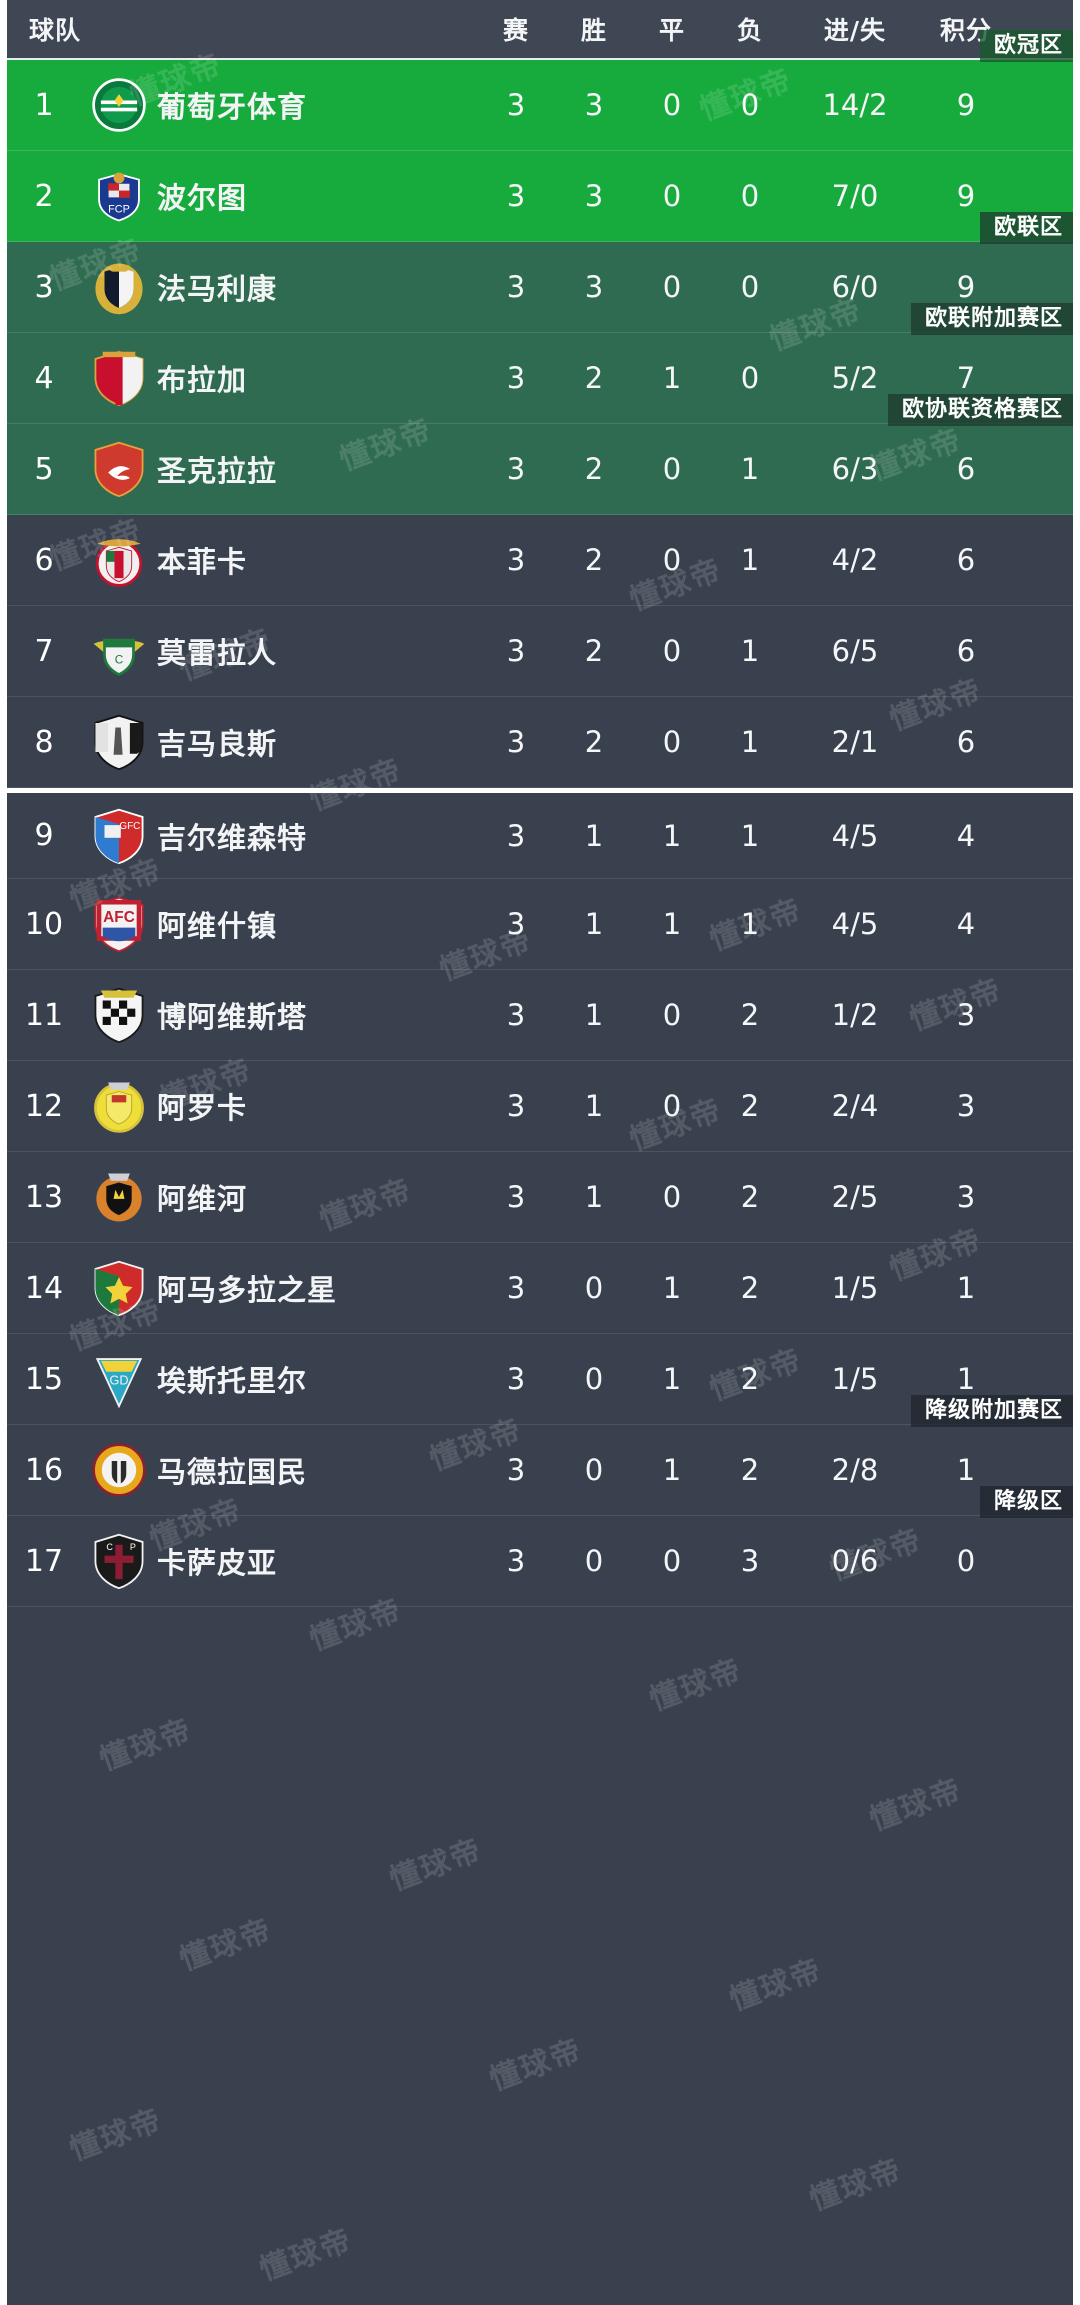 This screenshot has width=1080, height=2305. What do you see at coordinates (855, 835) in the screenshot?
I see `stat-goals: 4/5` at bounding box center [855, 835].